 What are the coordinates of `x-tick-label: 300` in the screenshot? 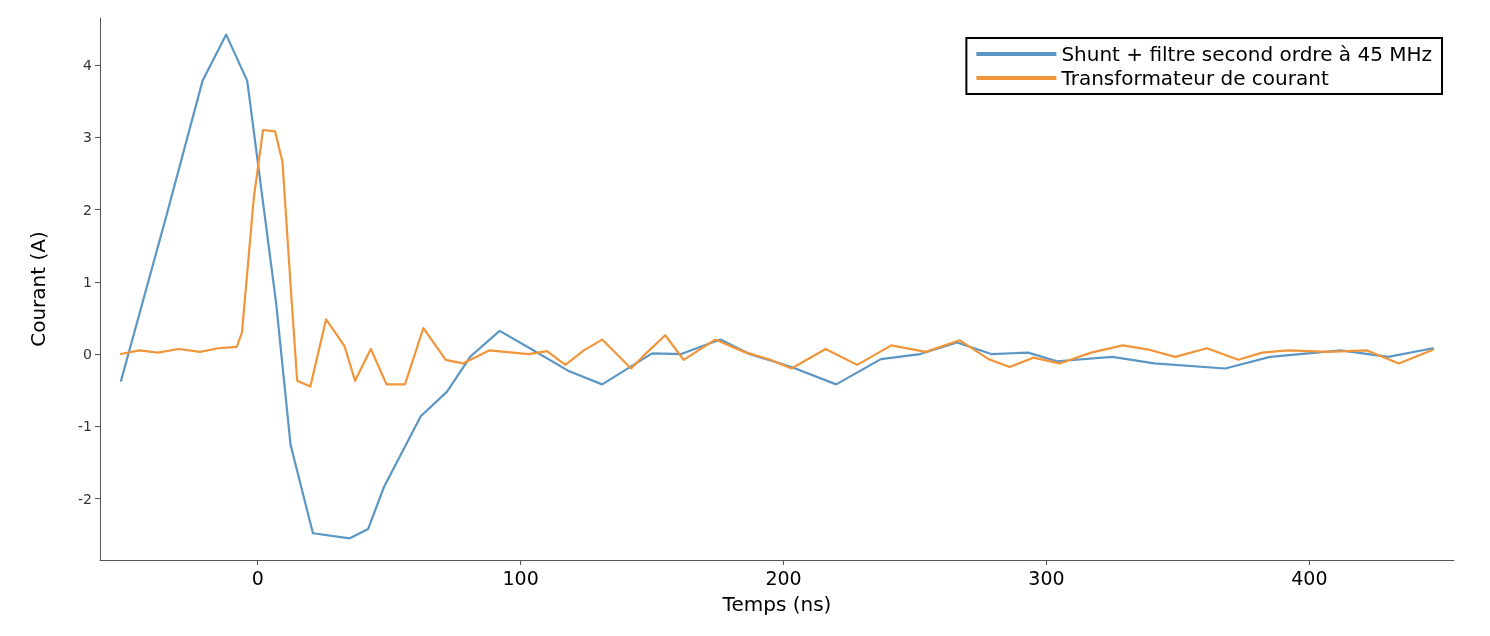 It's located at (1046, 577).